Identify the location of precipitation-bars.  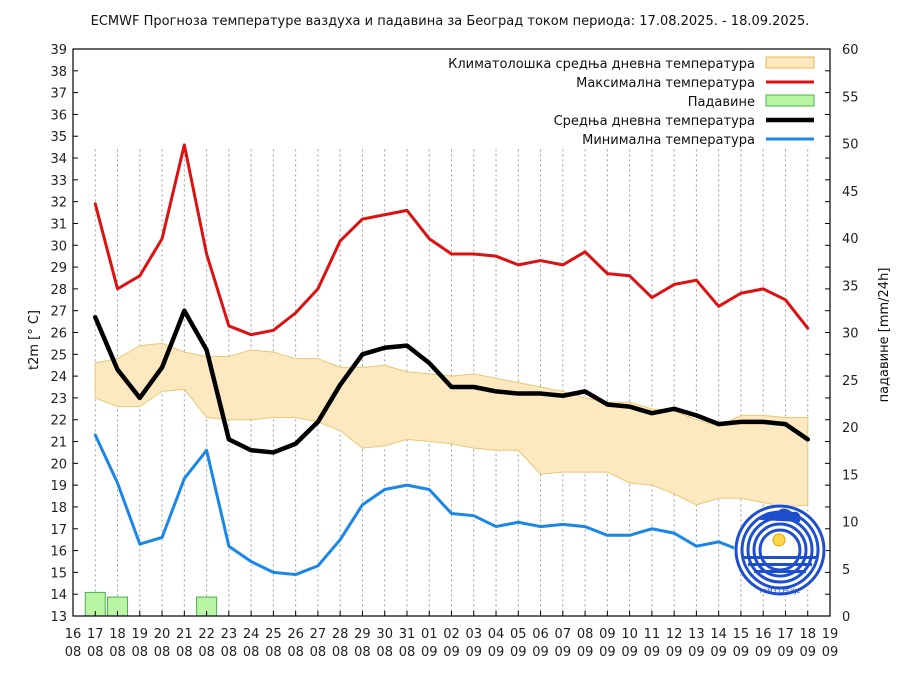
(151, 604).